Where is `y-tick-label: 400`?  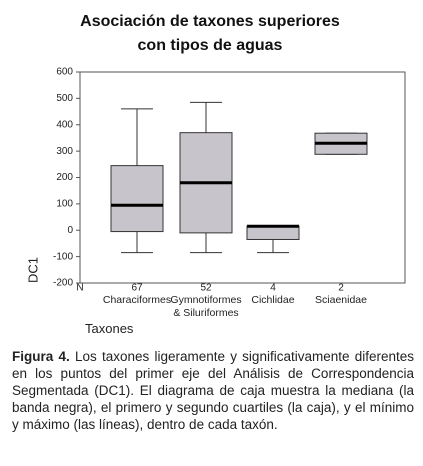
y-tick-label: 400 is located at coordinates (64, 124).